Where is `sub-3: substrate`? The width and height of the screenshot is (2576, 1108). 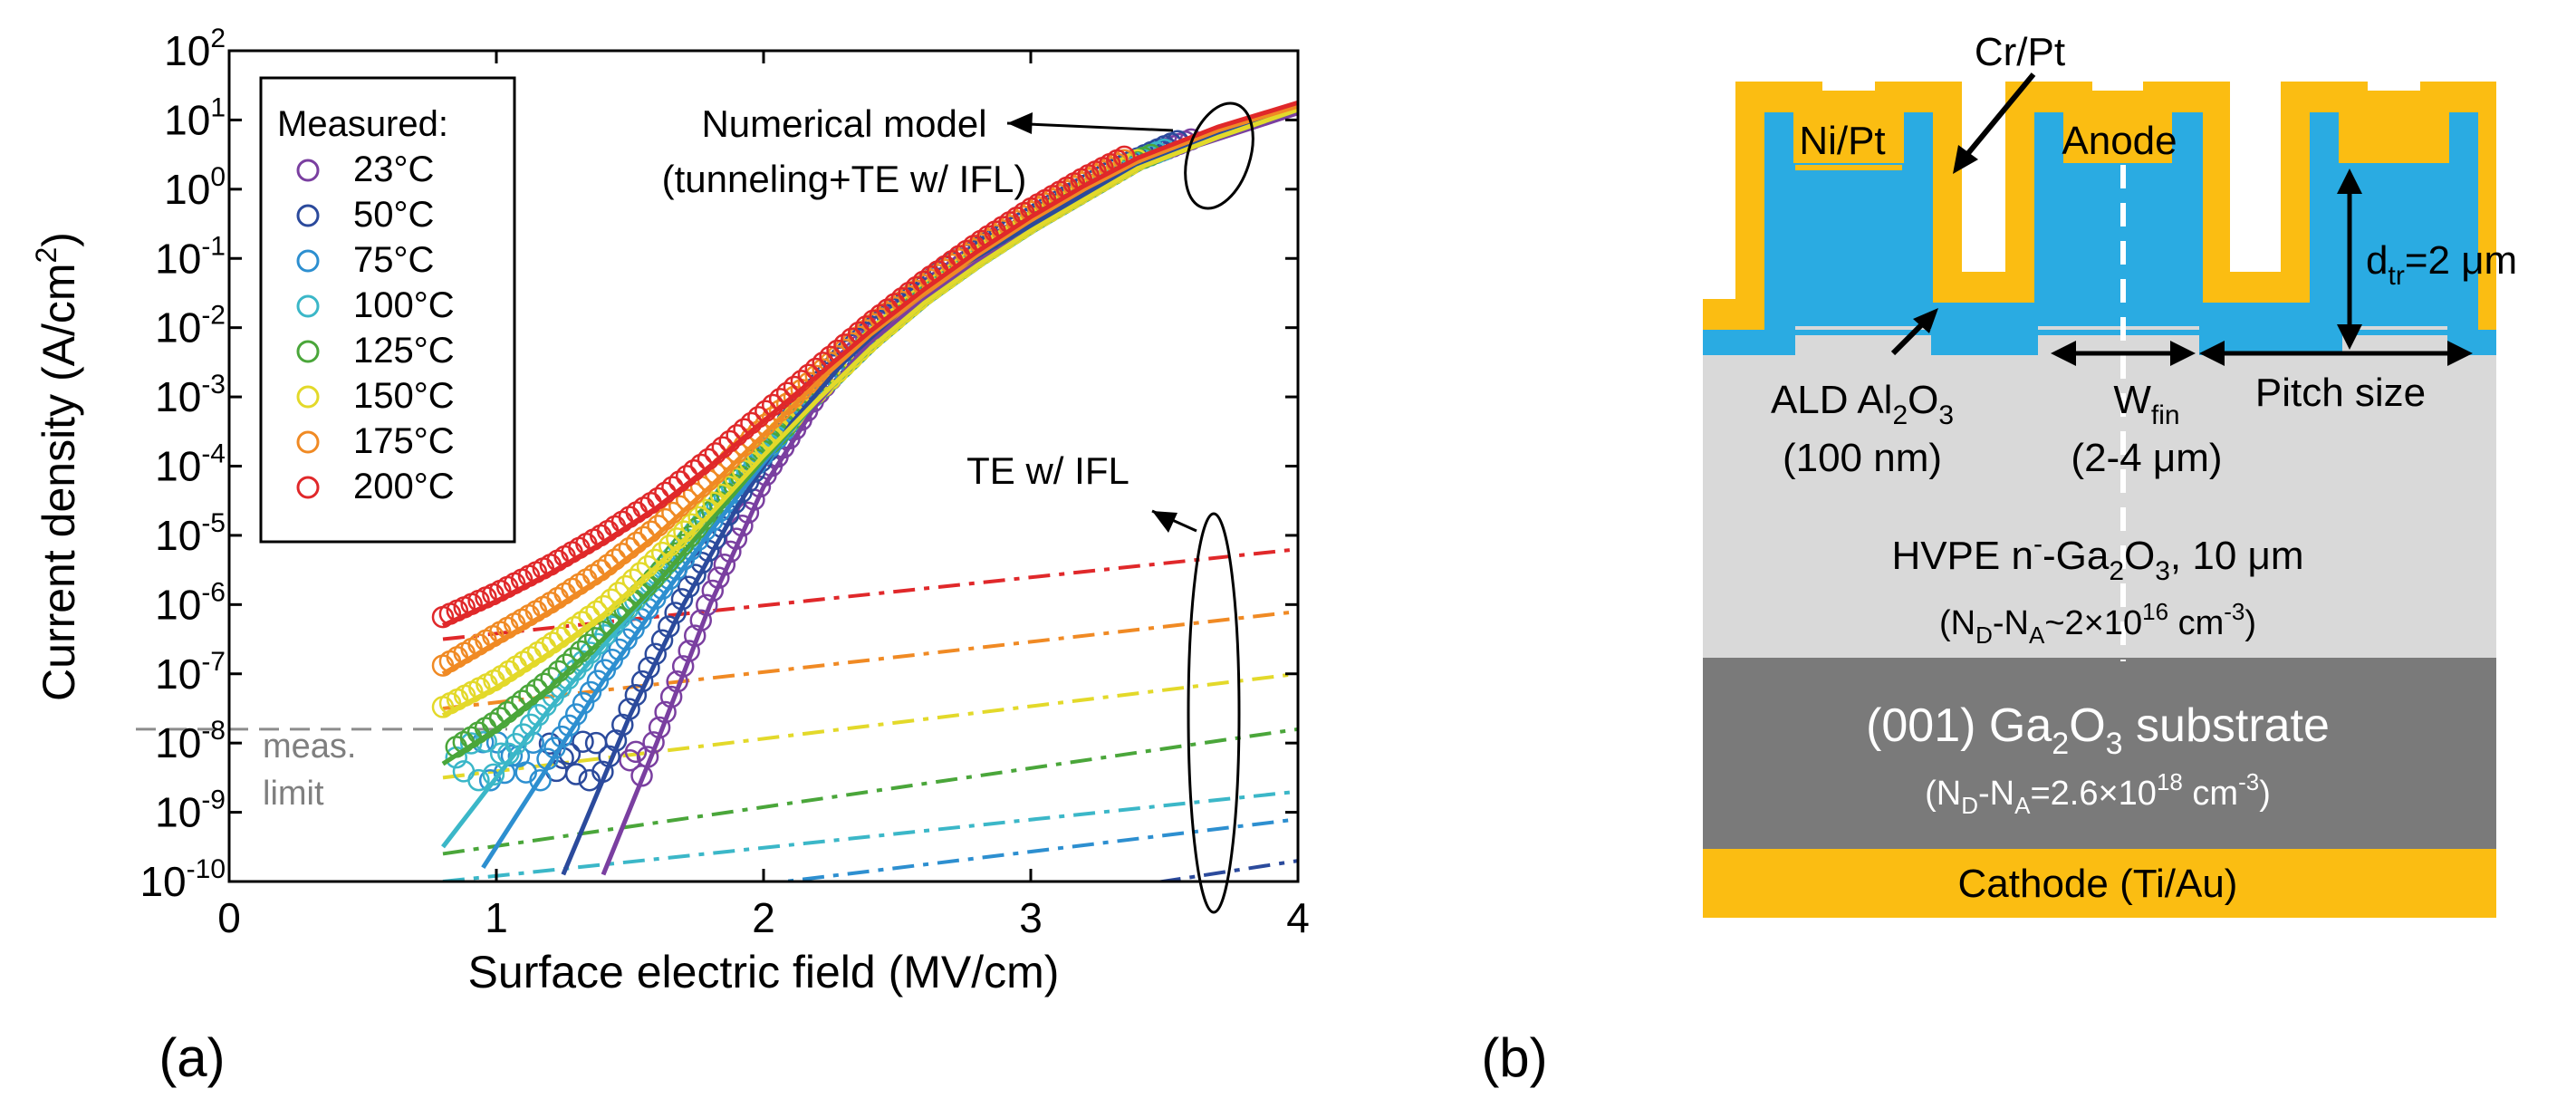
sub-3: substrate is located at coordinates (2226, 725).